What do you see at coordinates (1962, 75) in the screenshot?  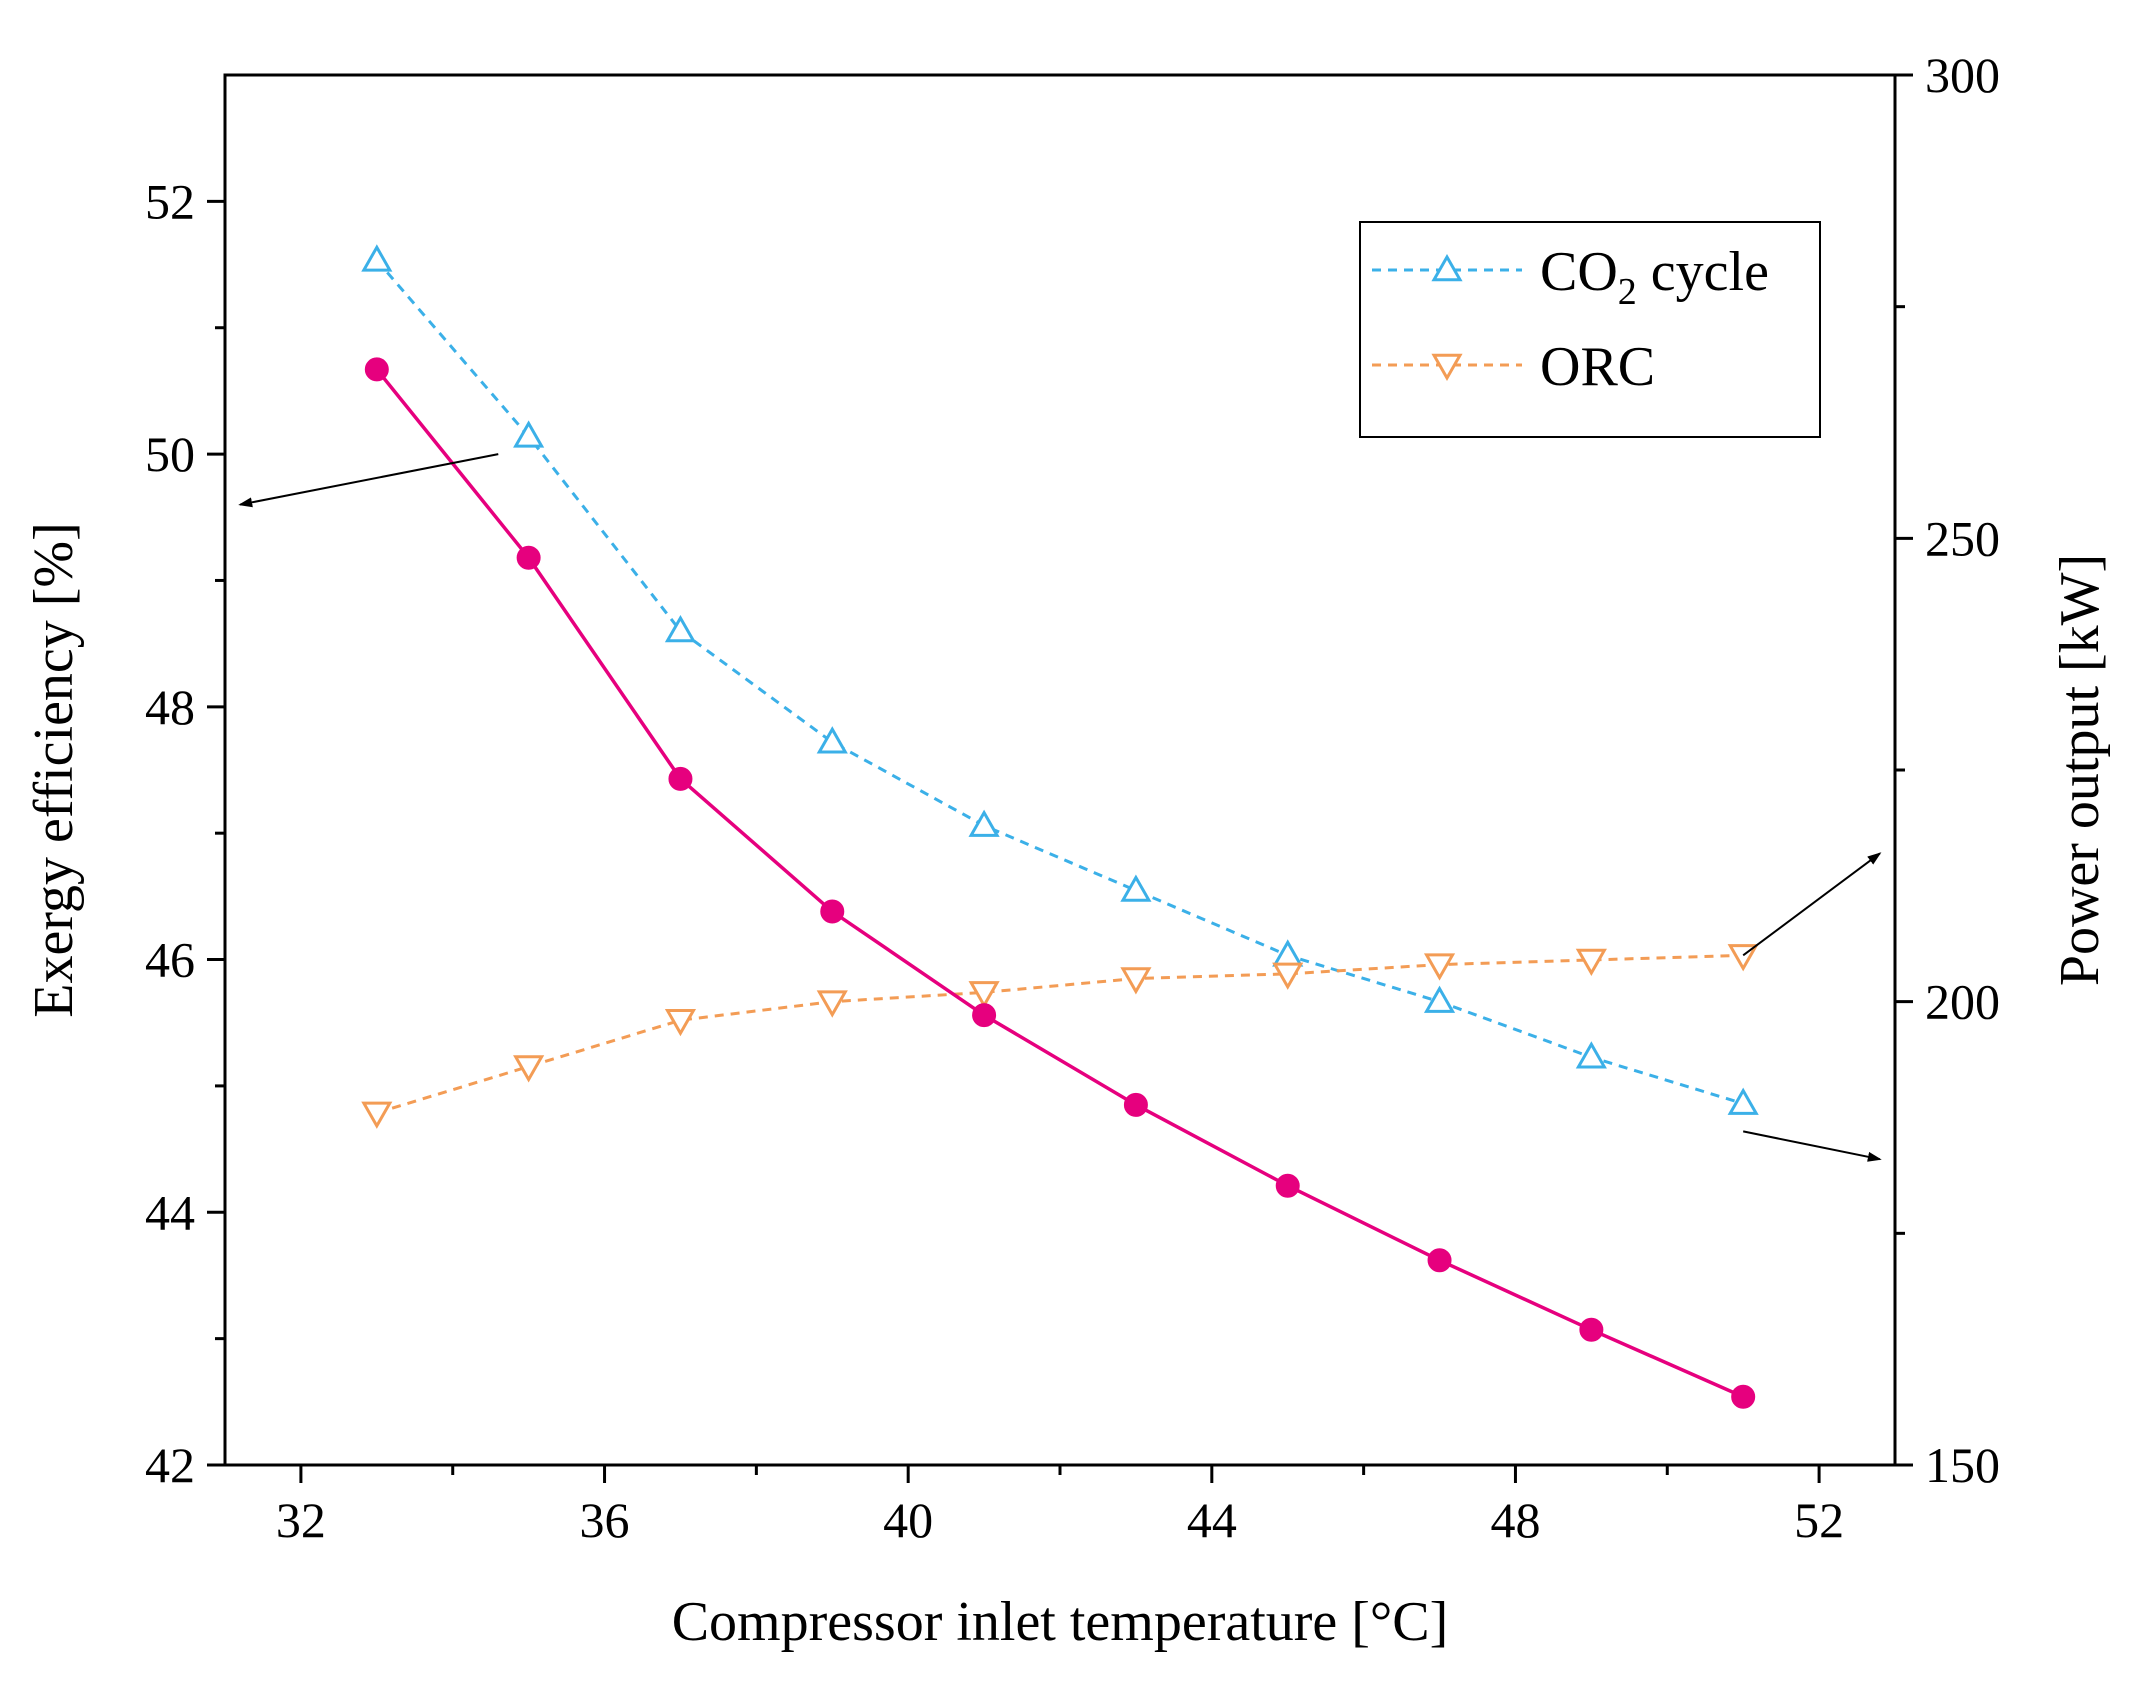 I see `y-right-tick-label: 300` at bounding box center [1962, 75].